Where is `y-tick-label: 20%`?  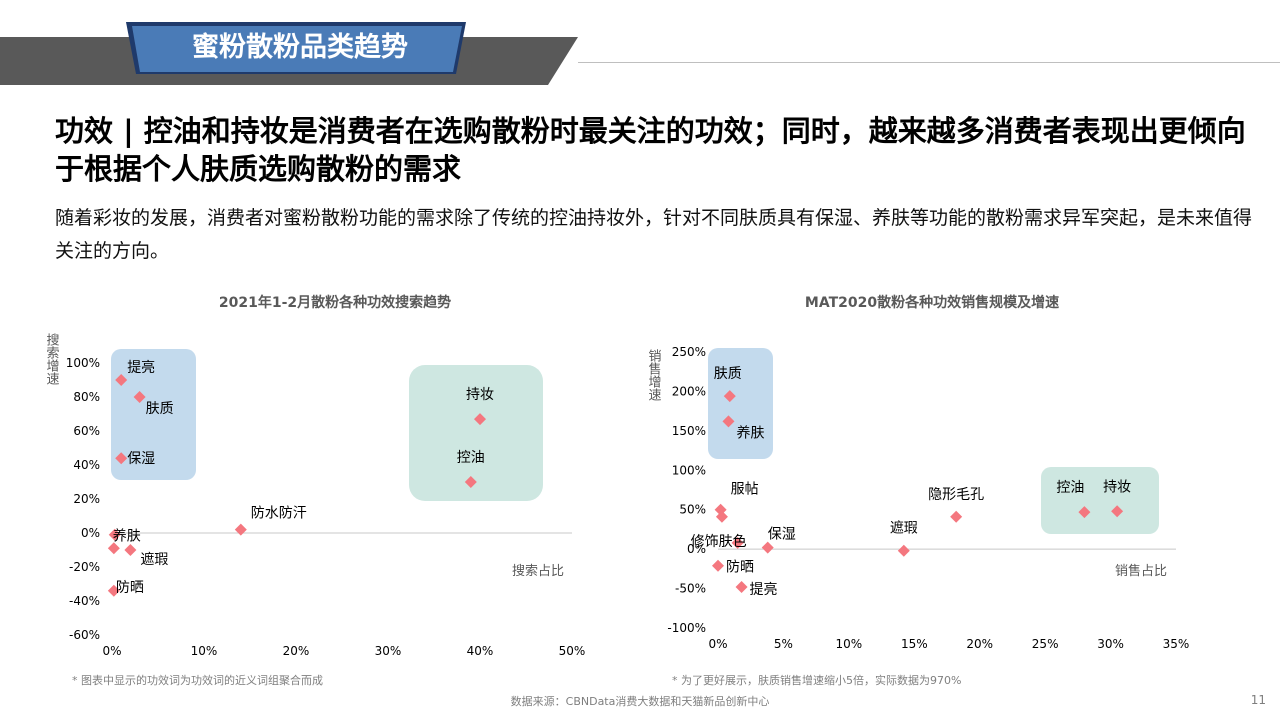
y-tick-label: 20% is located at coordinates (86, 499).